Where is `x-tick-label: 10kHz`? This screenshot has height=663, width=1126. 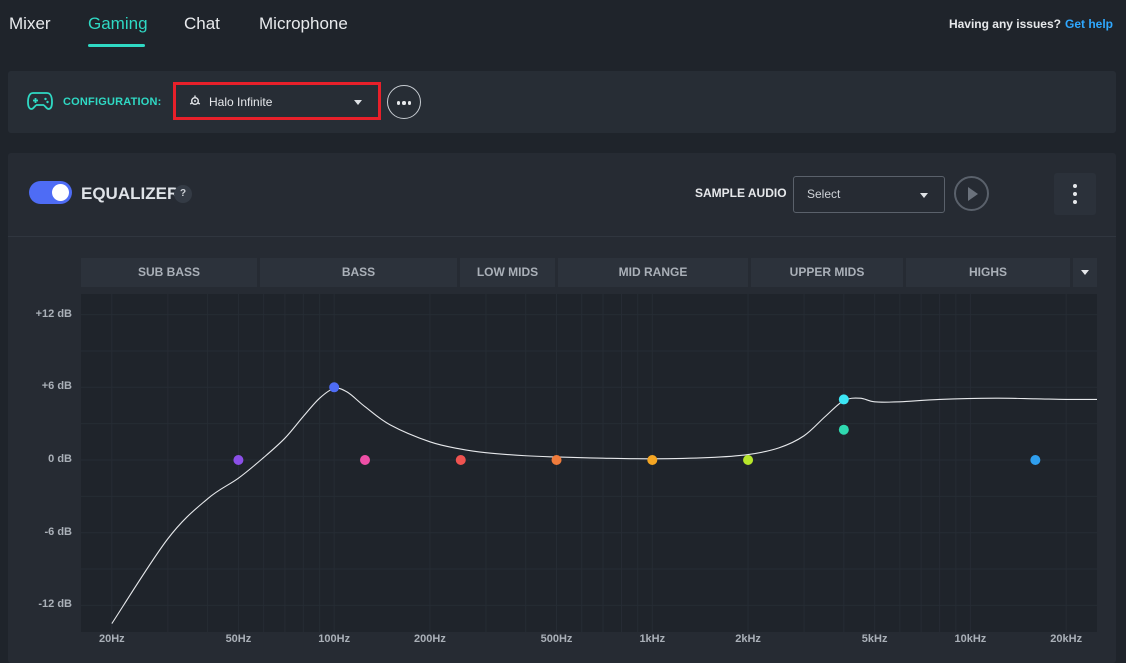
x-tick-label: 10kHz is located at coordinates (970, 639).